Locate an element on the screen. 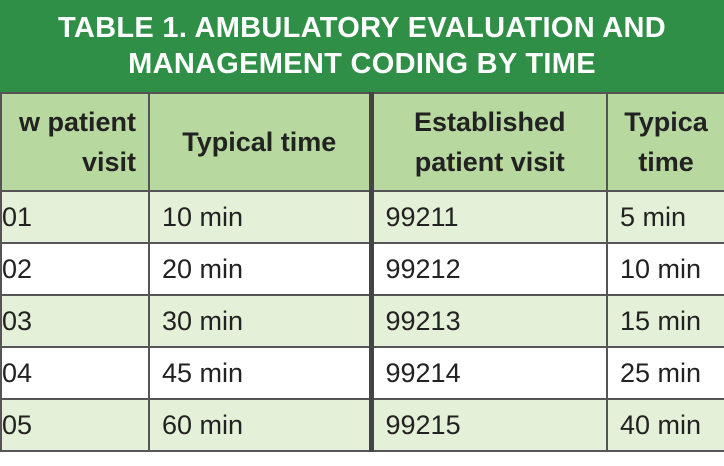 This screenshot has width=724, height=466. table-cell: 05 is located at coordinates (75, 425).